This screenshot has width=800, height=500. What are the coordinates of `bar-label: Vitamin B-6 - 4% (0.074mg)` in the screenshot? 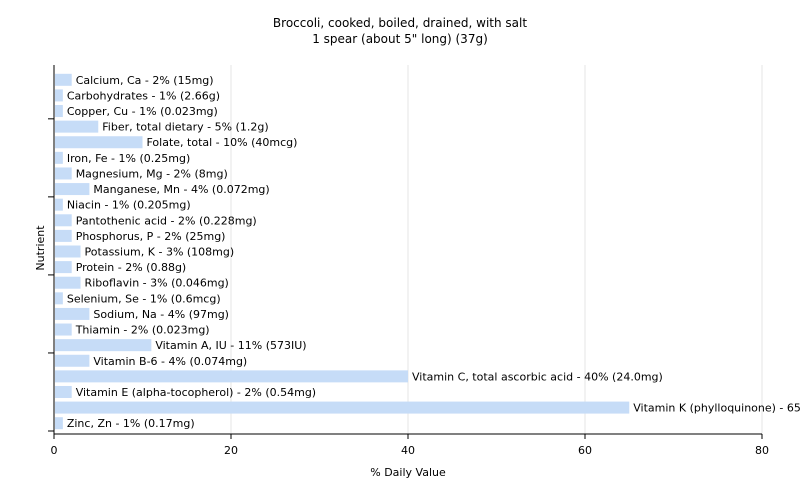 It's located at (170, 361).